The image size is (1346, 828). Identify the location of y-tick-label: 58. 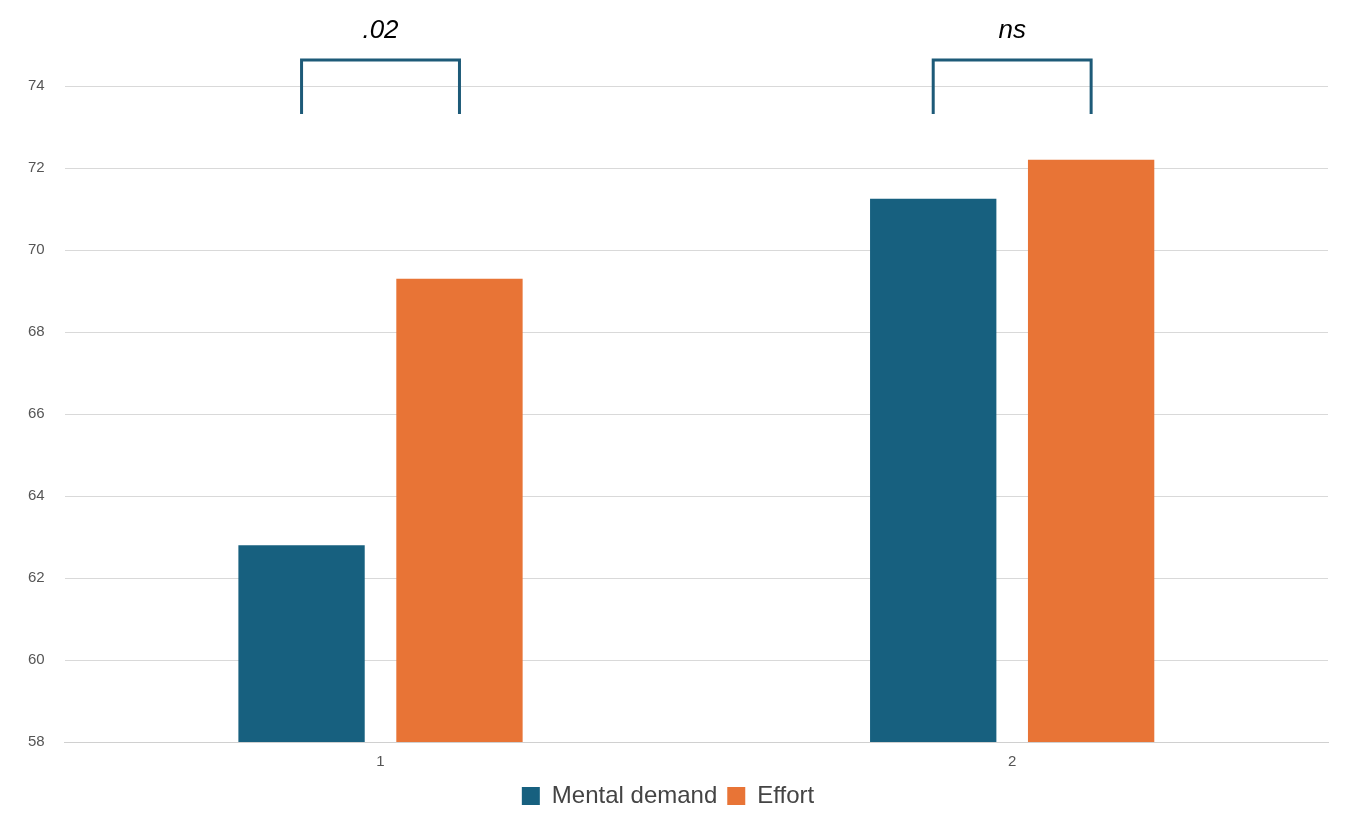
(36, 741).